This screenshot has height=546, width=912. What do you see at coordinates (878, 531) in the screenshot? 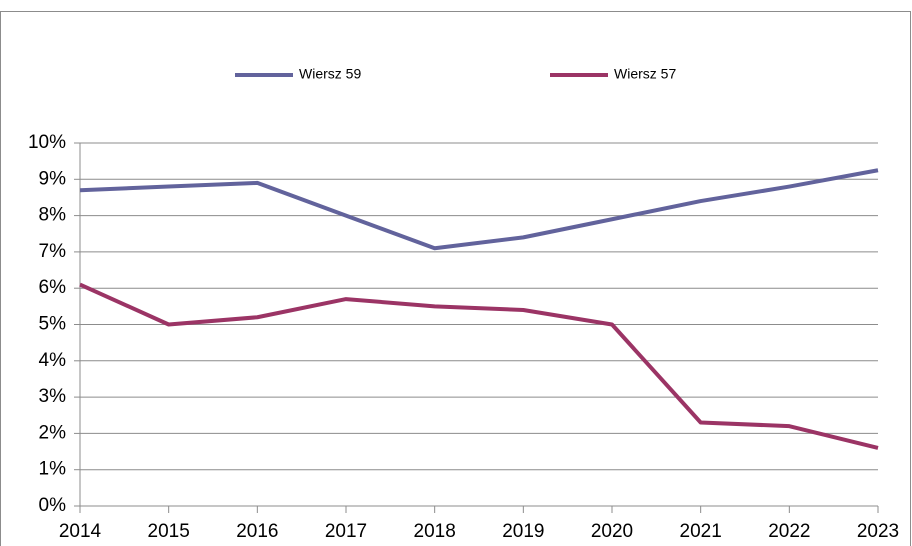
I see `x-tick-label: 2023` at bounding box center [878, 531].